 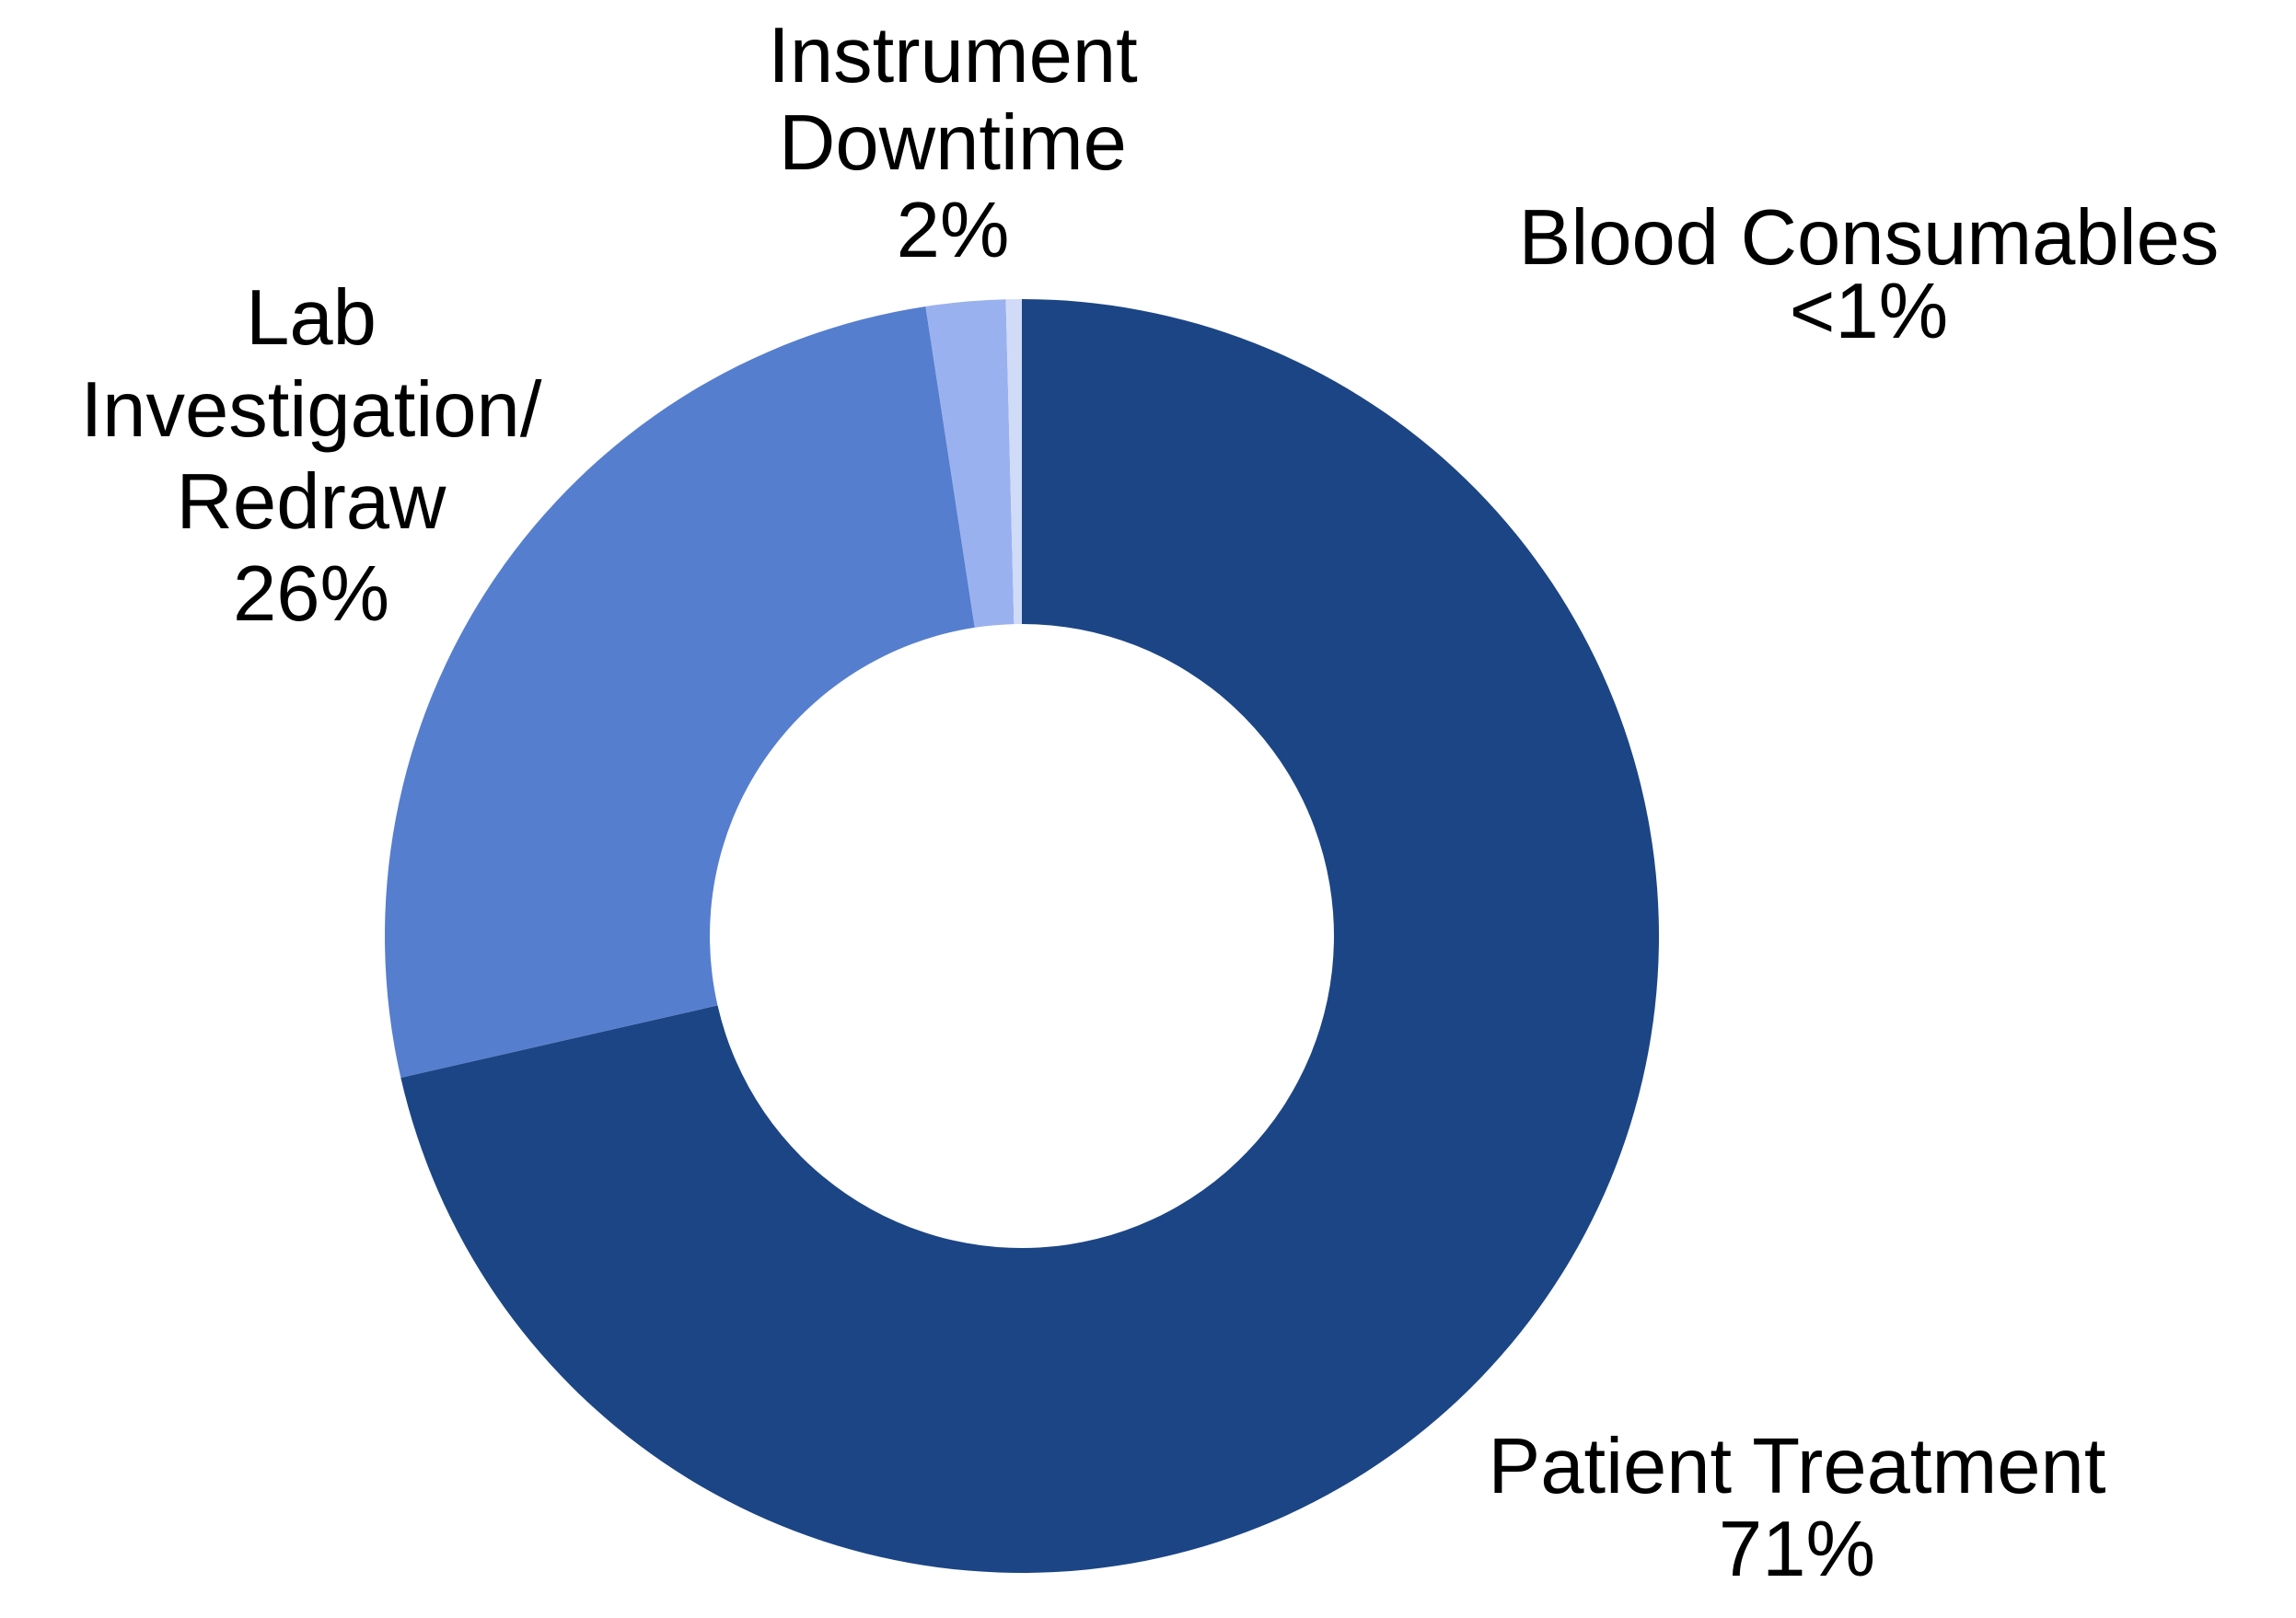 I want to click on callout-line: Blood Consumables, so click(x=1869, y=238).